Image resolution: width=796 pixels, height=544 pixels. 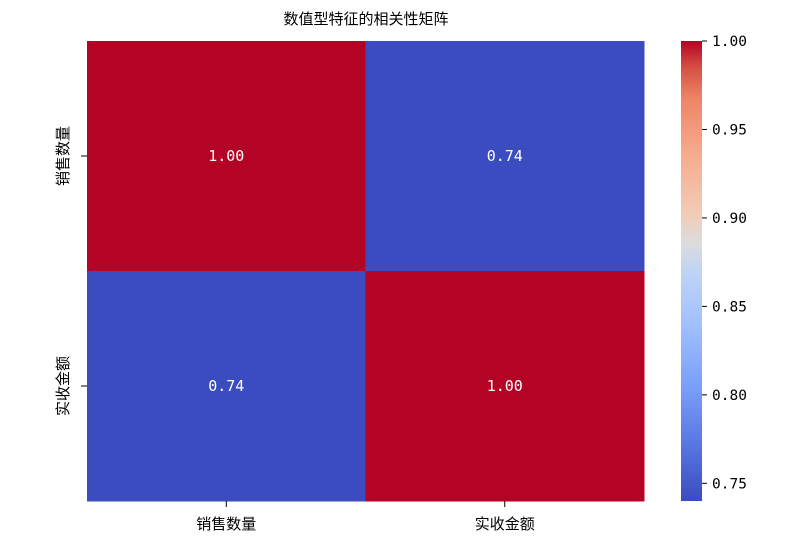 What do you see at coordinates (729, 219) in the screenshot?
I see `colorbar-tick-label: 0.90` at bounding box center [729, 219].